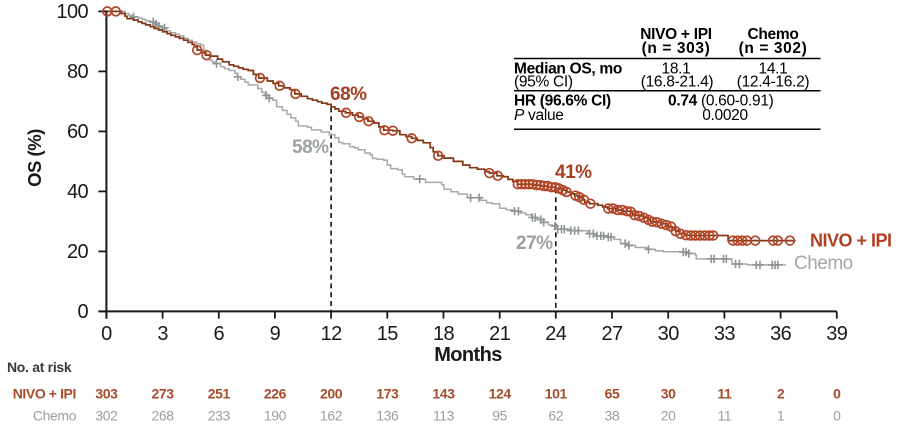 Image resolution: width=898 pixels, height=430 pixels. Describe the element at coordinates (219, 334) in the screenshot. I see `svg-text: 6` at that location.